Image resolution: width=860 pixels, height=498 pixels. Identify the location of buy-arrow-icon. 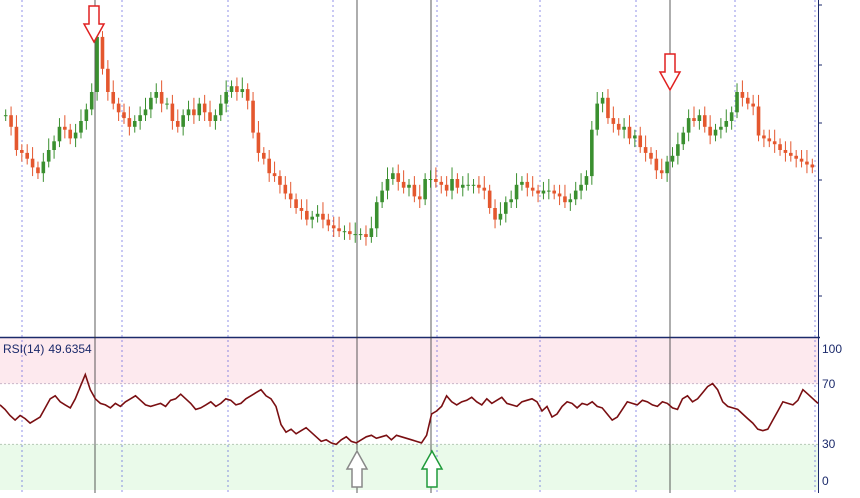
(432, 468).